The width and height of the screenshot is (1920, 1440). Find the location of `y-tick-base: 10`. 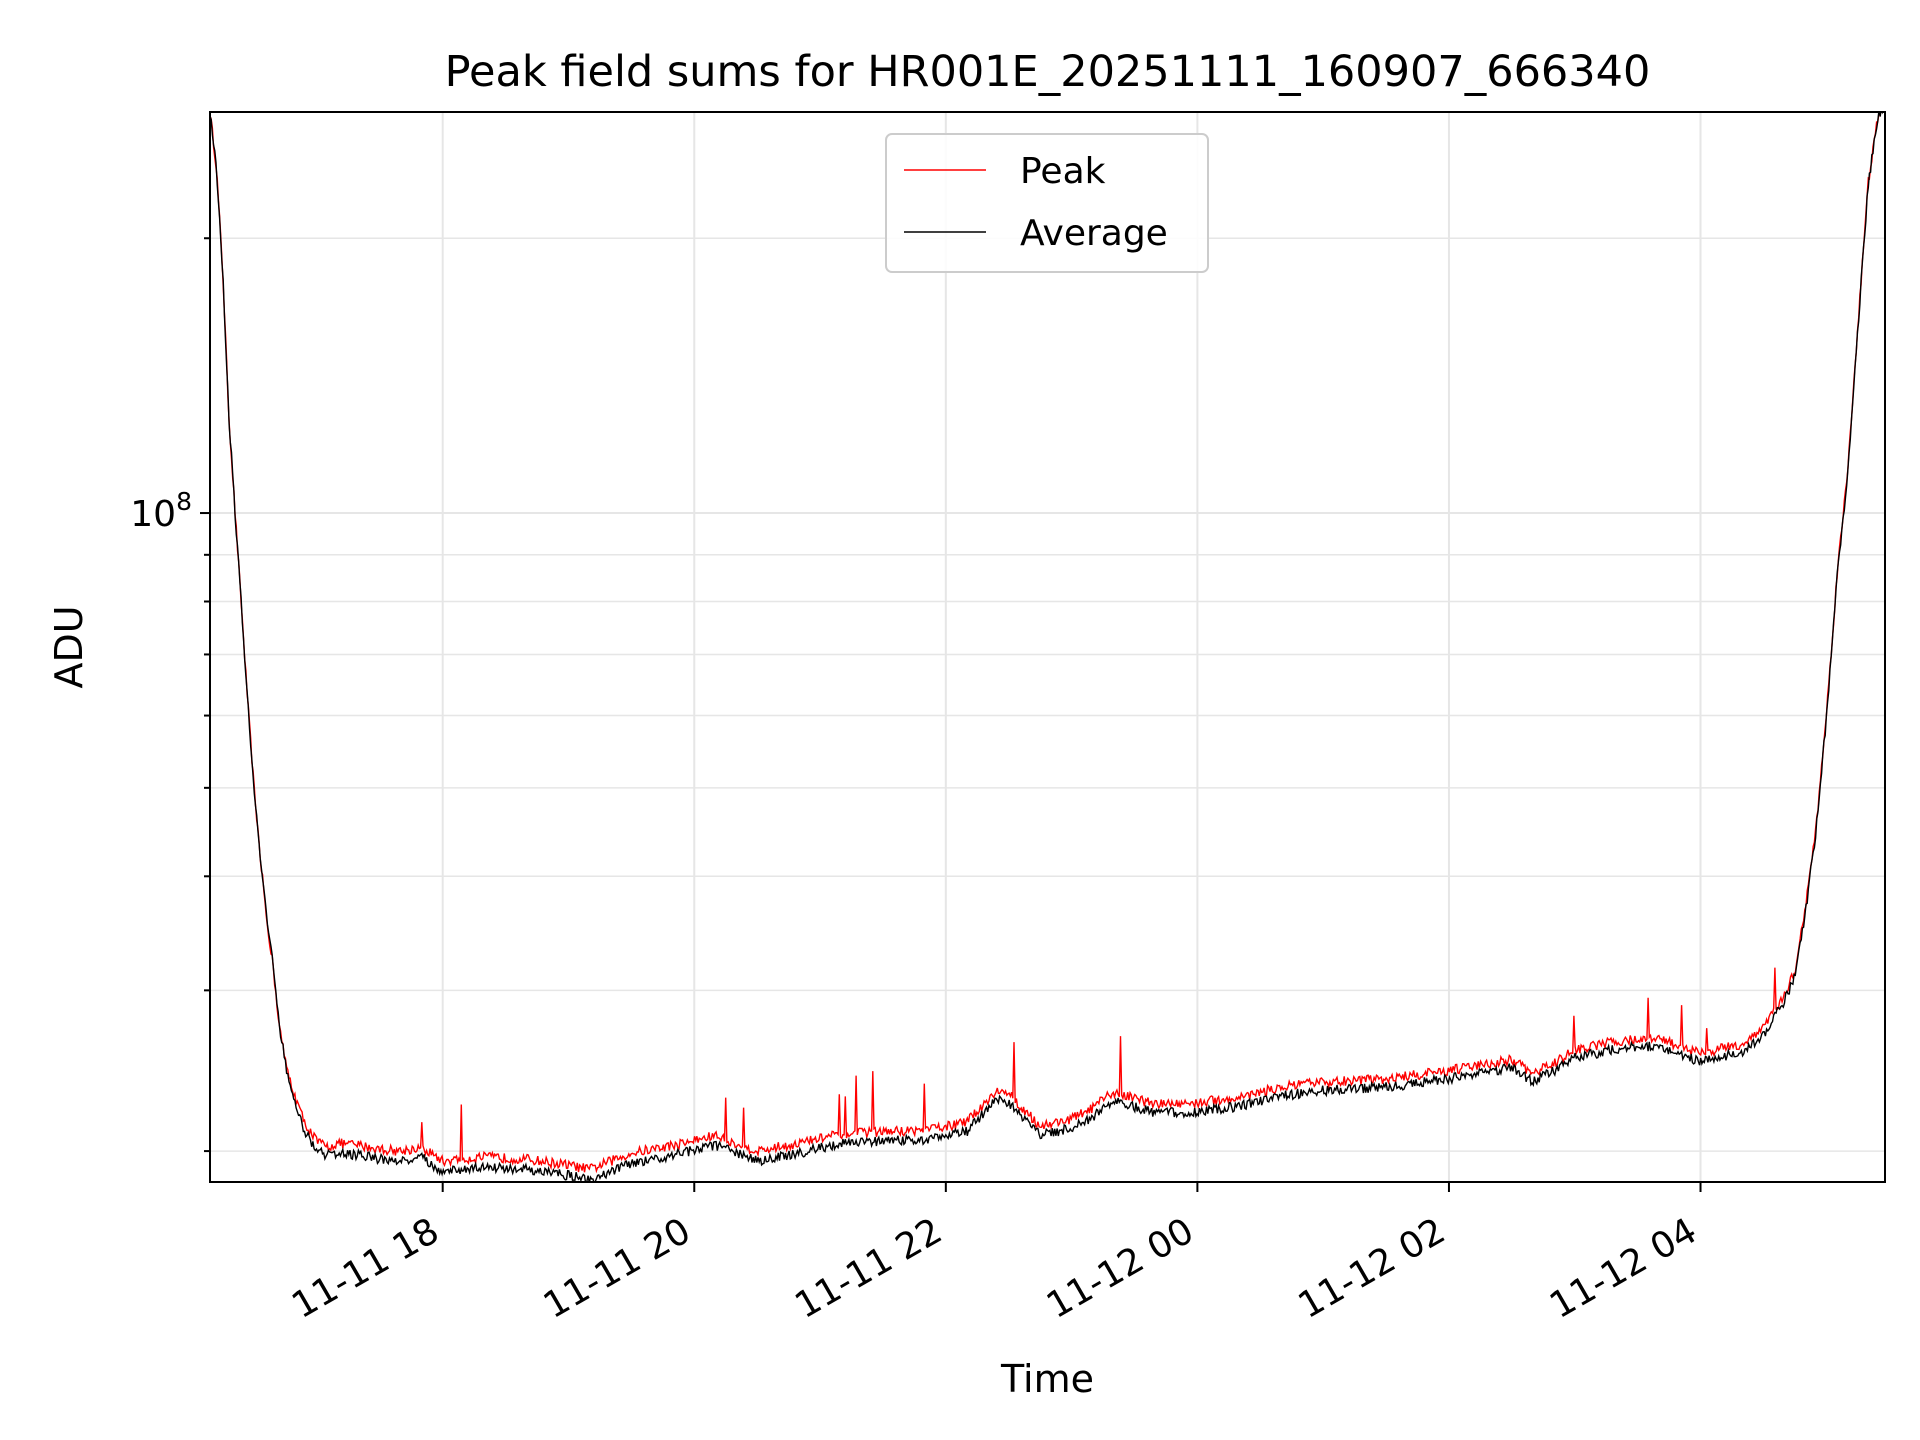

y-tick-base: 10 is located at coordinates (153, 514).